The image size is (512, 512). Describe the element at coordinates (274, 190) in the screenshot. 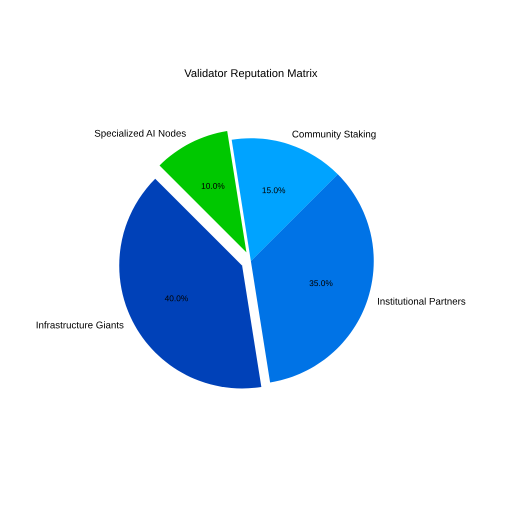

I see `data-label: 15.0%` at that location.